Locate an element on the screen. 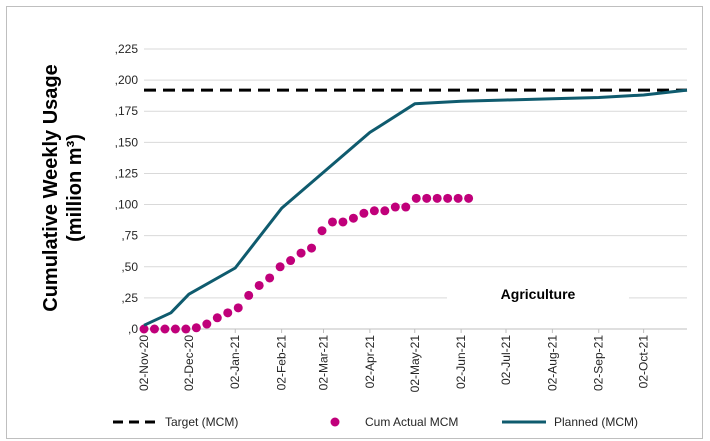 This screenshot has width=710, height=441. x-tick-label: 02-Mar-21 is located at coordinates (324, 363).